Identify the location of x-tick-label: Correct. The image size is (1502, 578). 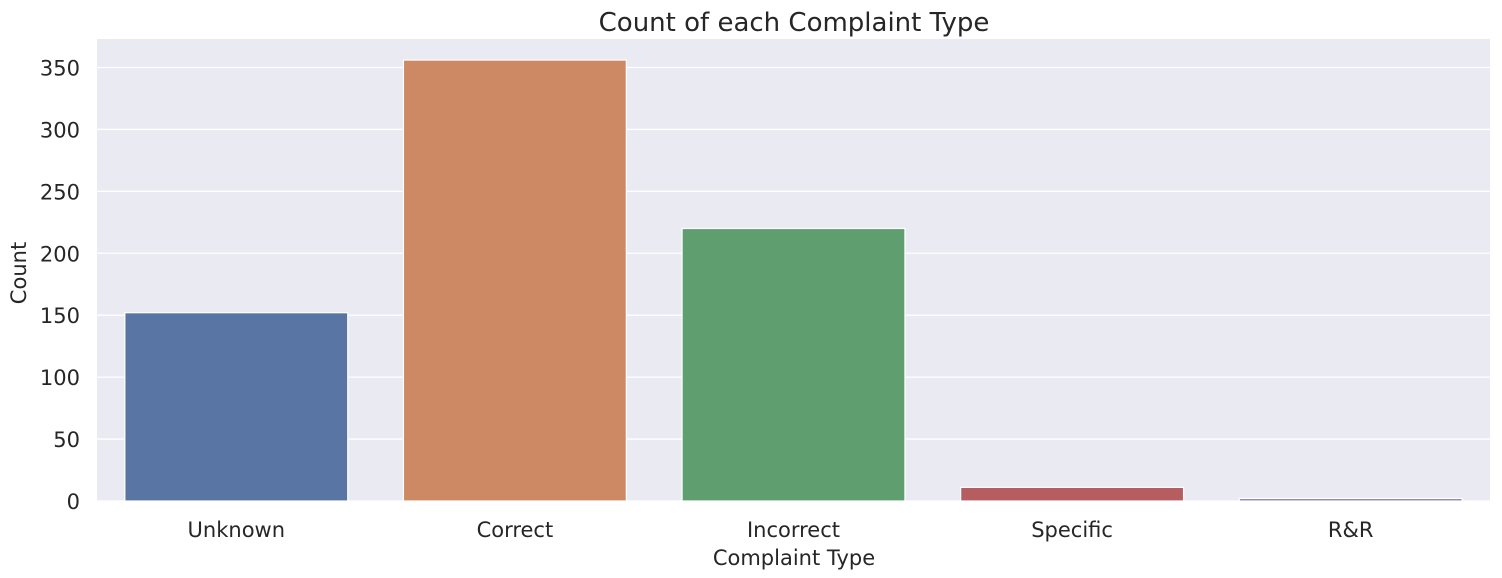
(515, 530).